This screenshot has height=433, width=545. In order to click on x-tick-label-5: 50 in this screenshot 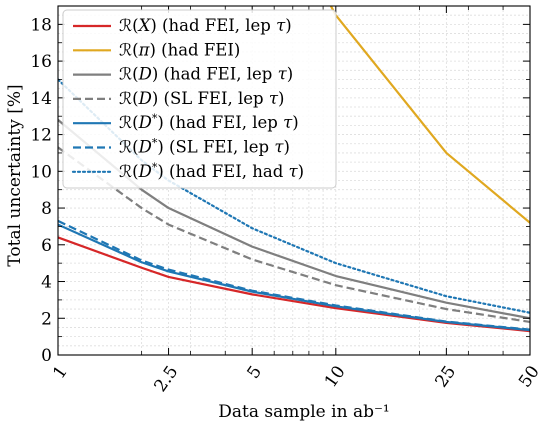, I will do `click(529, 376)`.